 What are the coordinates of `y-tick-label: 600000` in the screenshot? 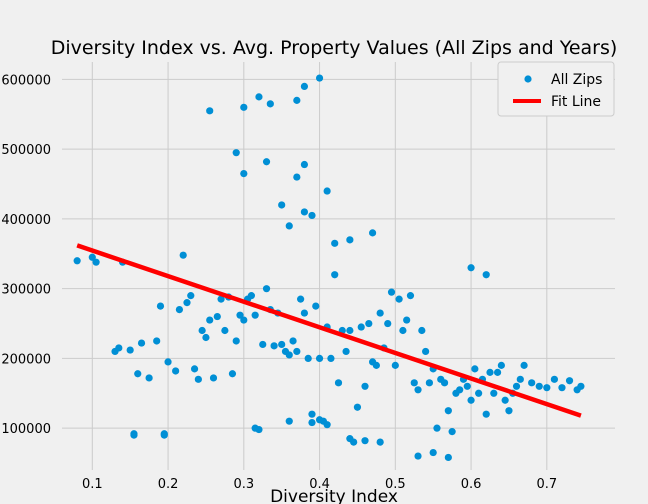 It's located at (26, 80).